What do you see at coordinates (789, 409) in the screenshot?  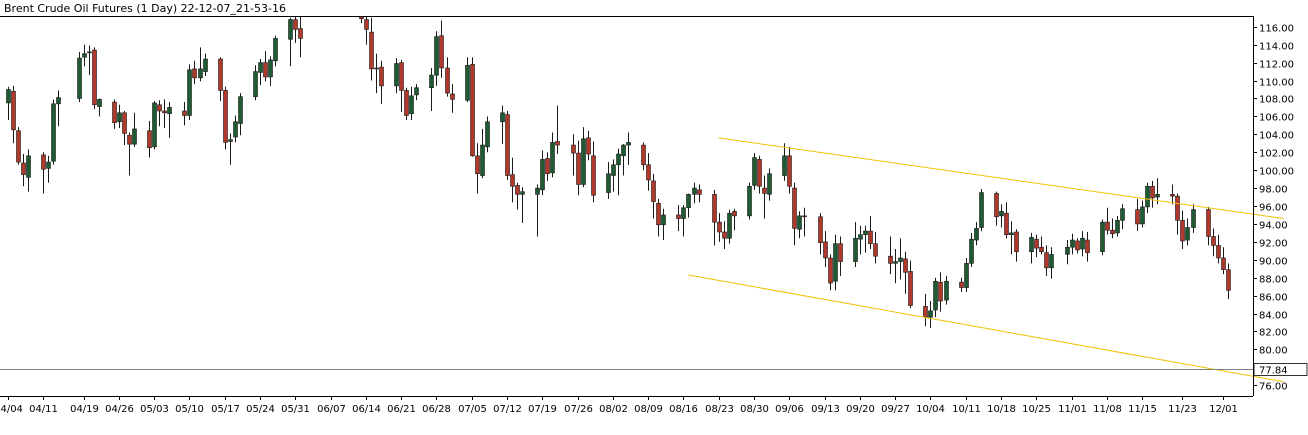 I see `time-tick-label: 09/06` at bounding box center [789, 409].